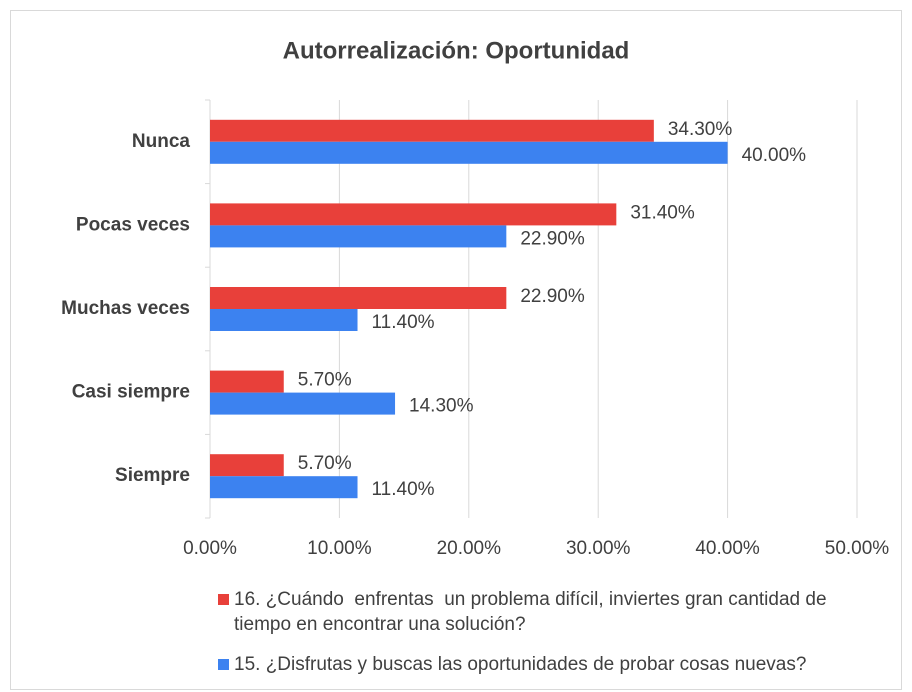 This screenshot has height=692, width=912. What do you see at coordinates (210, 548) in the screenshot?
I see `x-tick-label: 0.00%` at bounding box center [210, 548].